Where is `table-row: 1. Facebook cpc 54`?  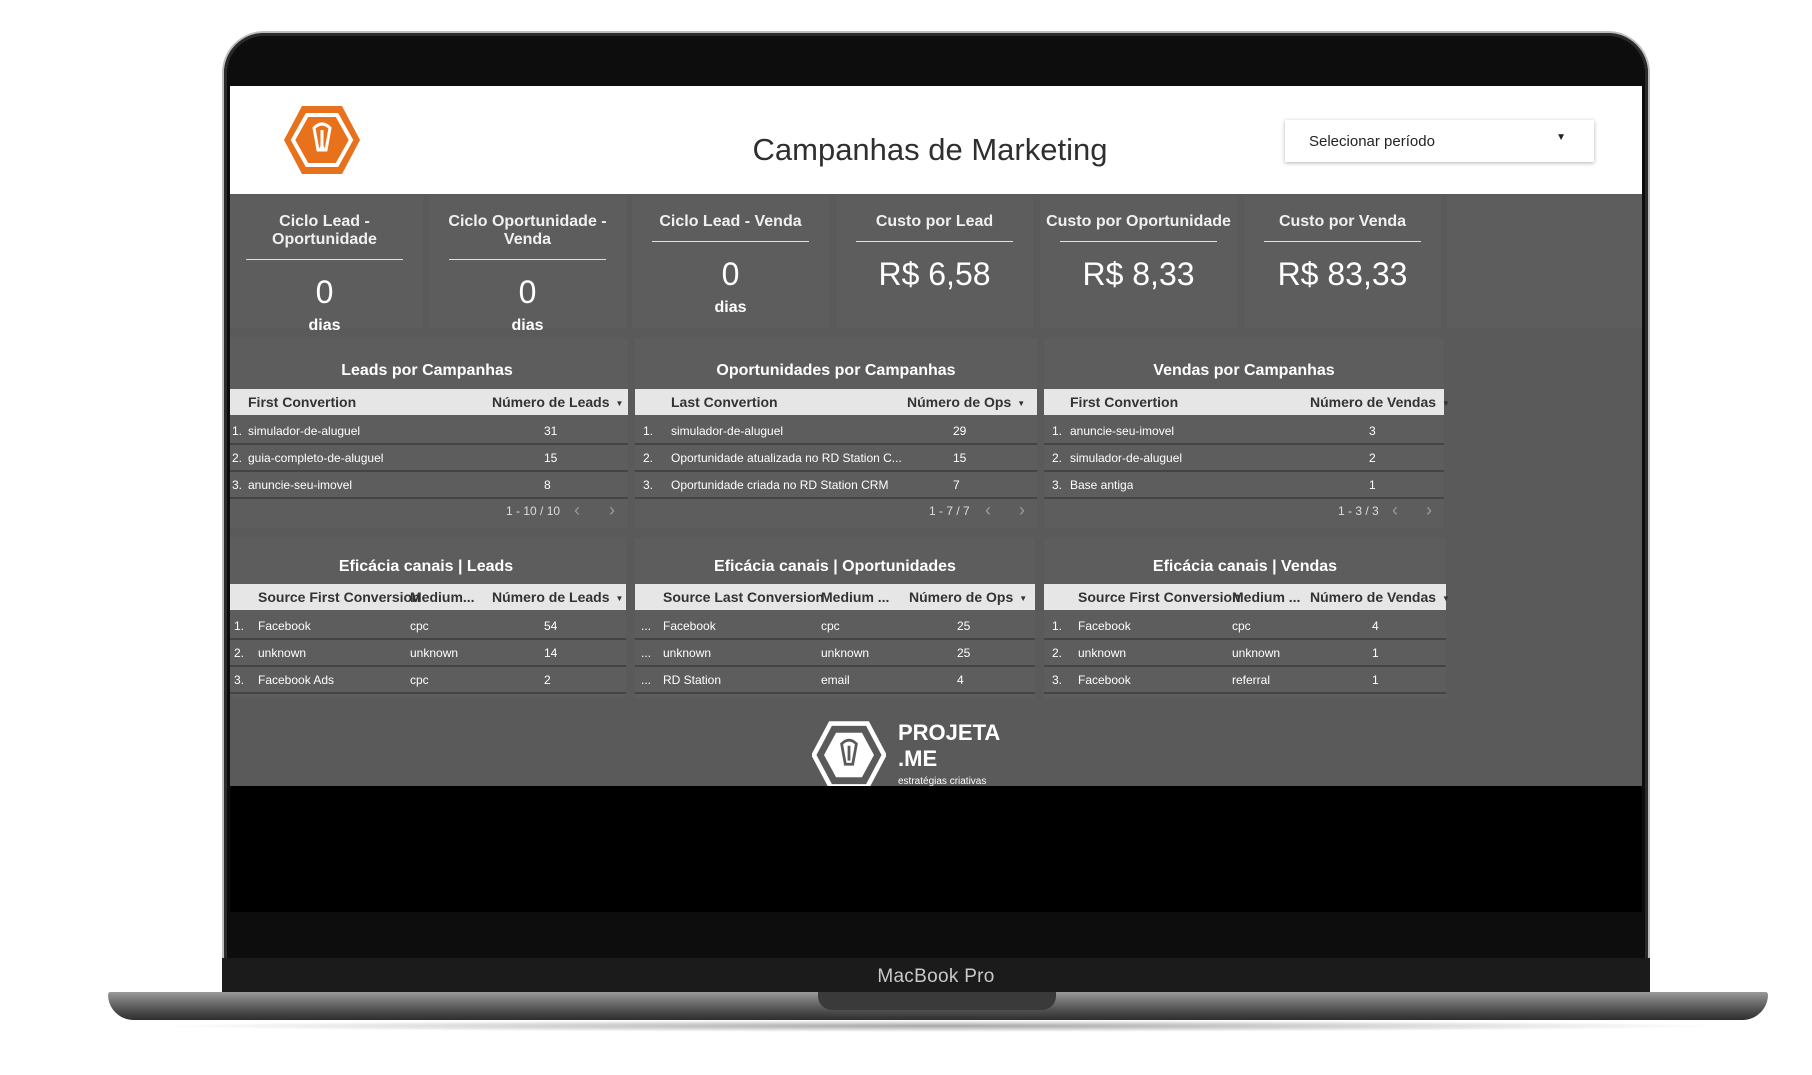
table-row: 1. Facebook cpc 54 is located at coordinates (428, 625).